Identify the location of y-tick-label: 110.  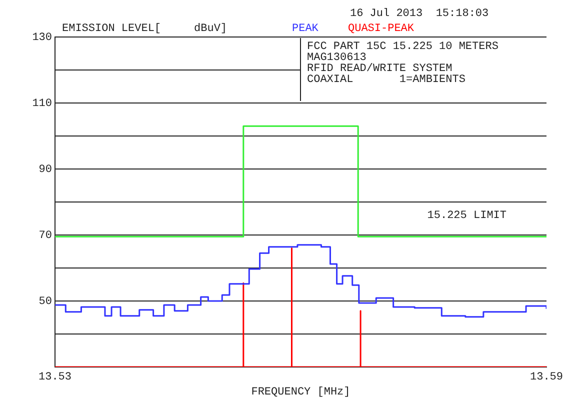
(42, 104).